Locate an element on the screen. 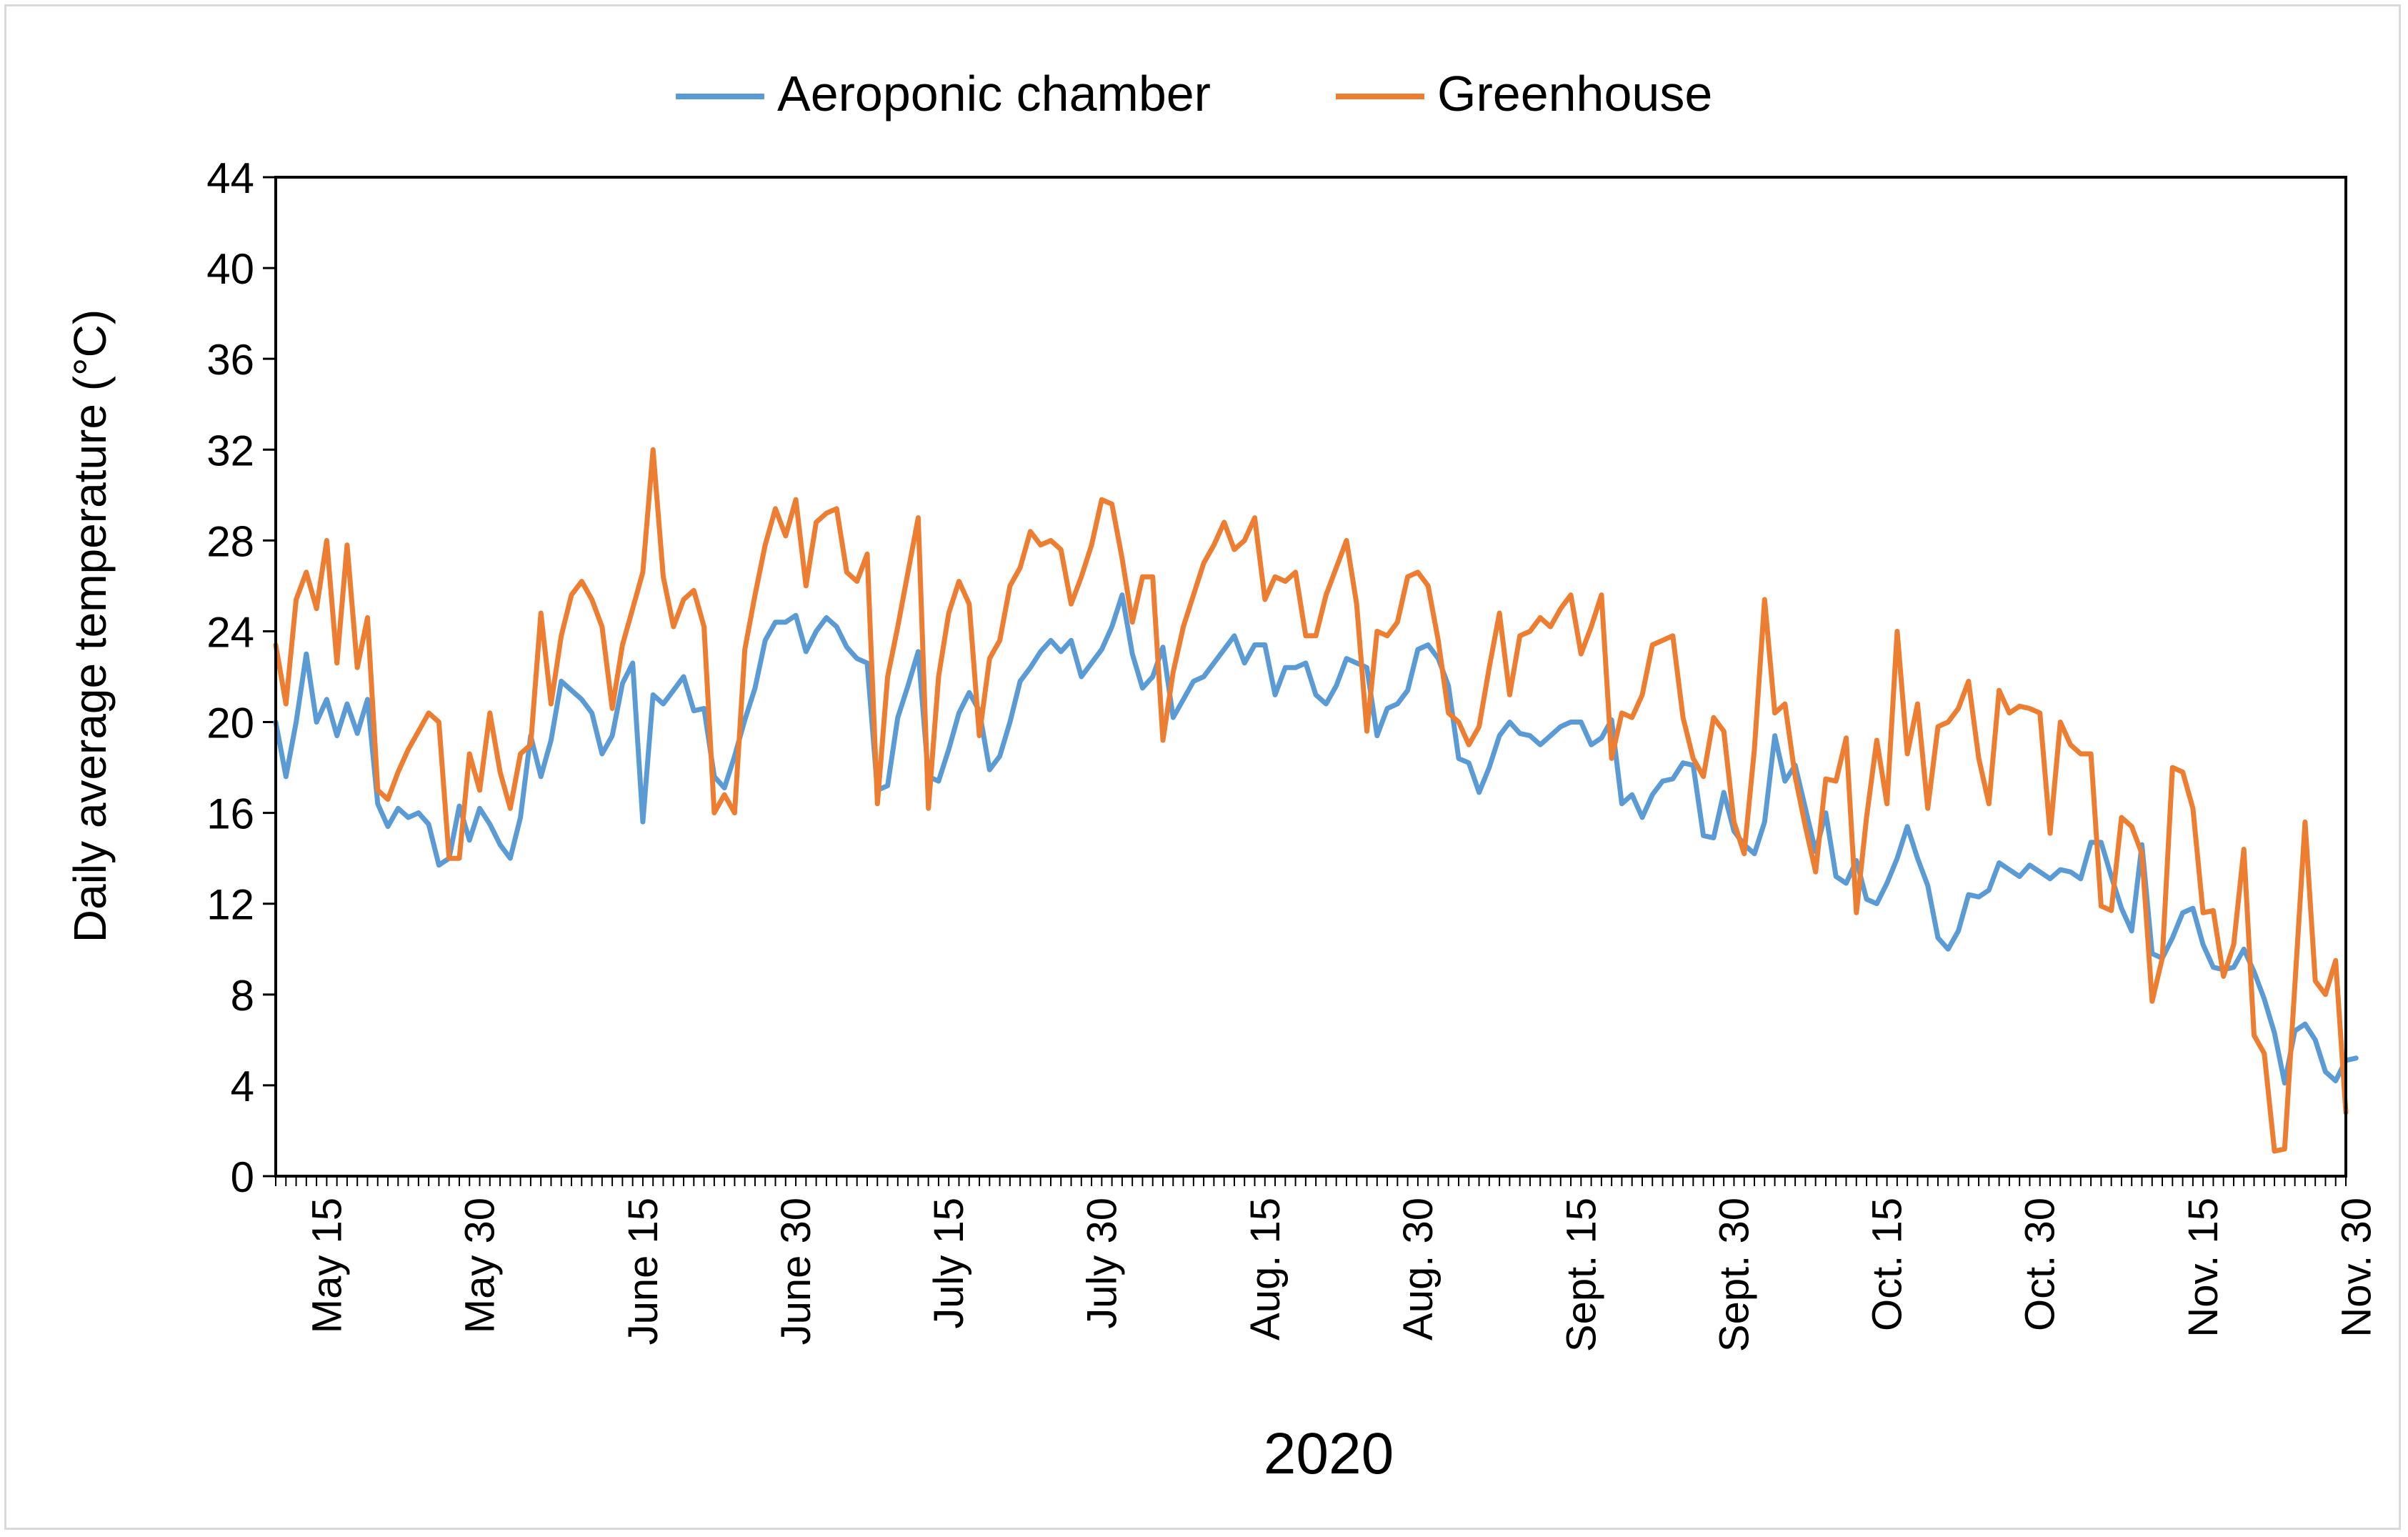  y-tick-label: 0 is located at coordinates (243, 1177).